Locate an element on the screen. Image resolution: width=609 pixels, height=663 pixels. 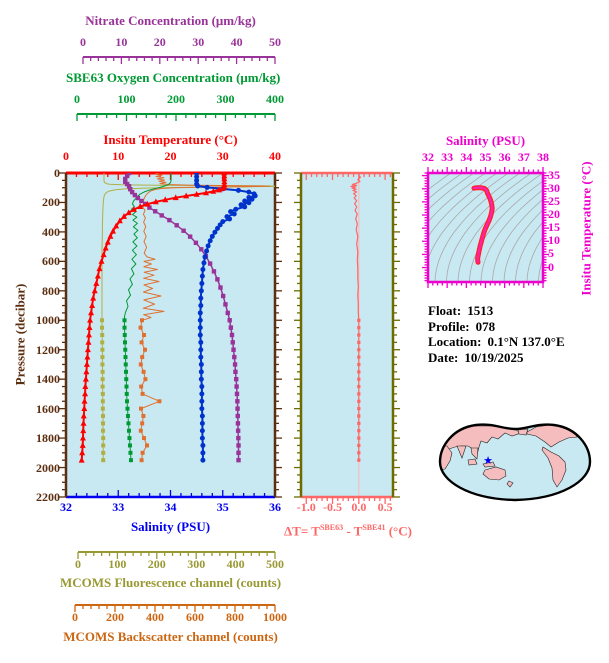
date-label: Date: is located at coordinates (443, 357).